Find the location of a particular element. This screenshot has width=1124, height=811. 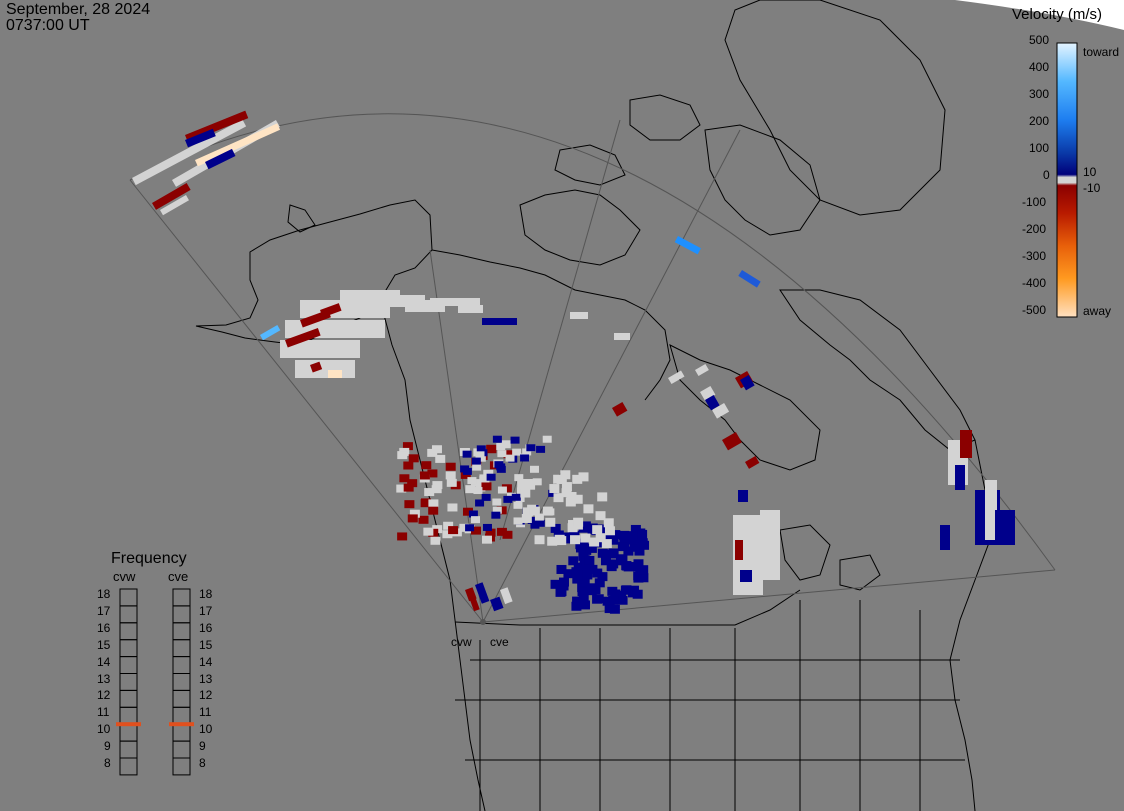

map-site-label-cvw: cvw is located at coordinates (461, 642).